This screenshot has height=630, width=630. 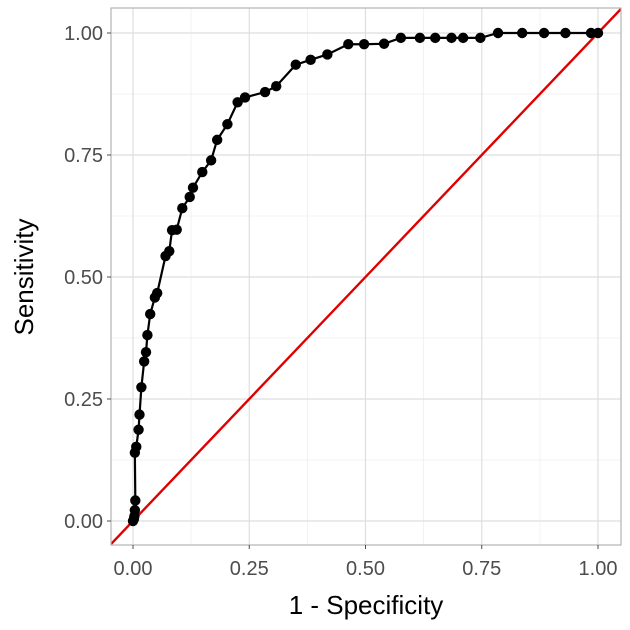 I want to click on x-tick-label: 1.00, so click(x=598, y=569).